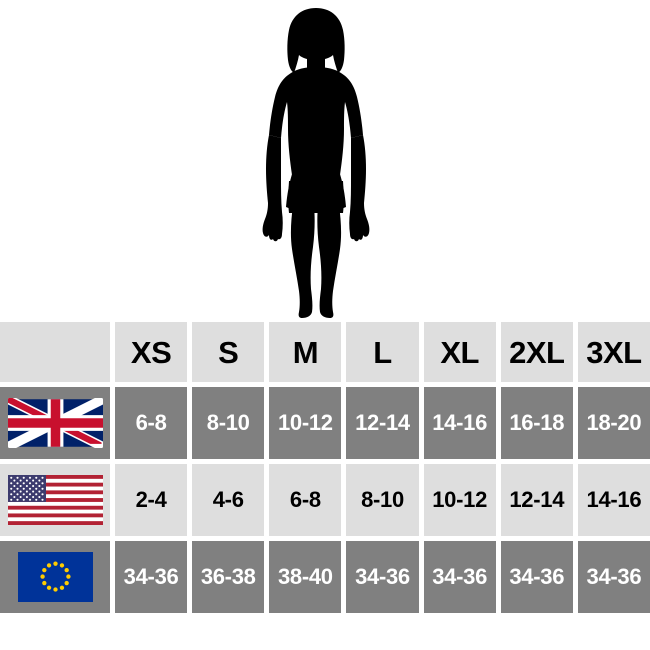 This screenshot has height=650, width=650. I want to click on cell-us-xs: 2-4, so click(151, 500).